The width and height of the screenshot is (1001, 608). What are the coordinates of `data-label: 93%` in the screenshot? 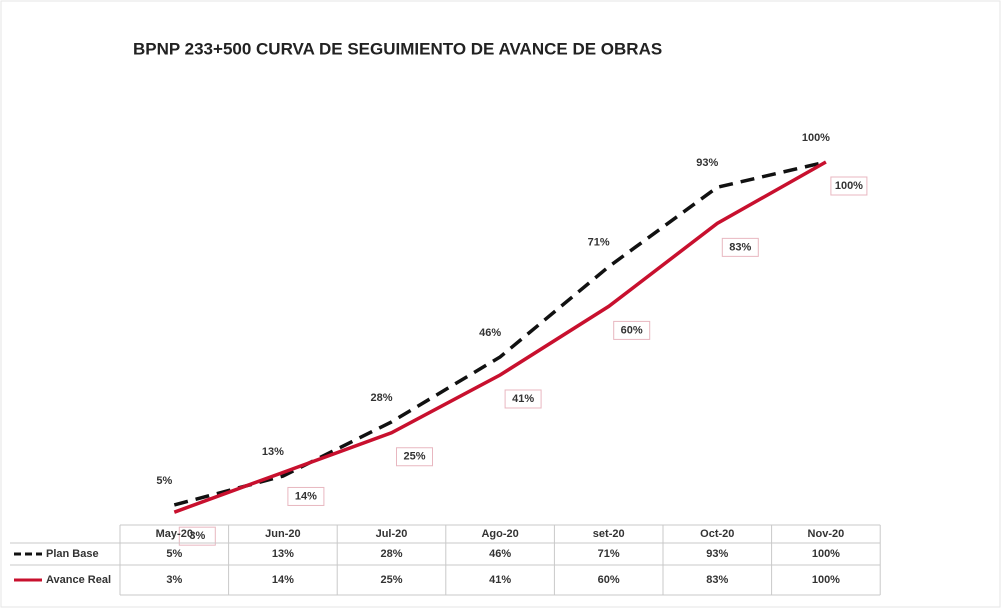 It's located at (707, 163).